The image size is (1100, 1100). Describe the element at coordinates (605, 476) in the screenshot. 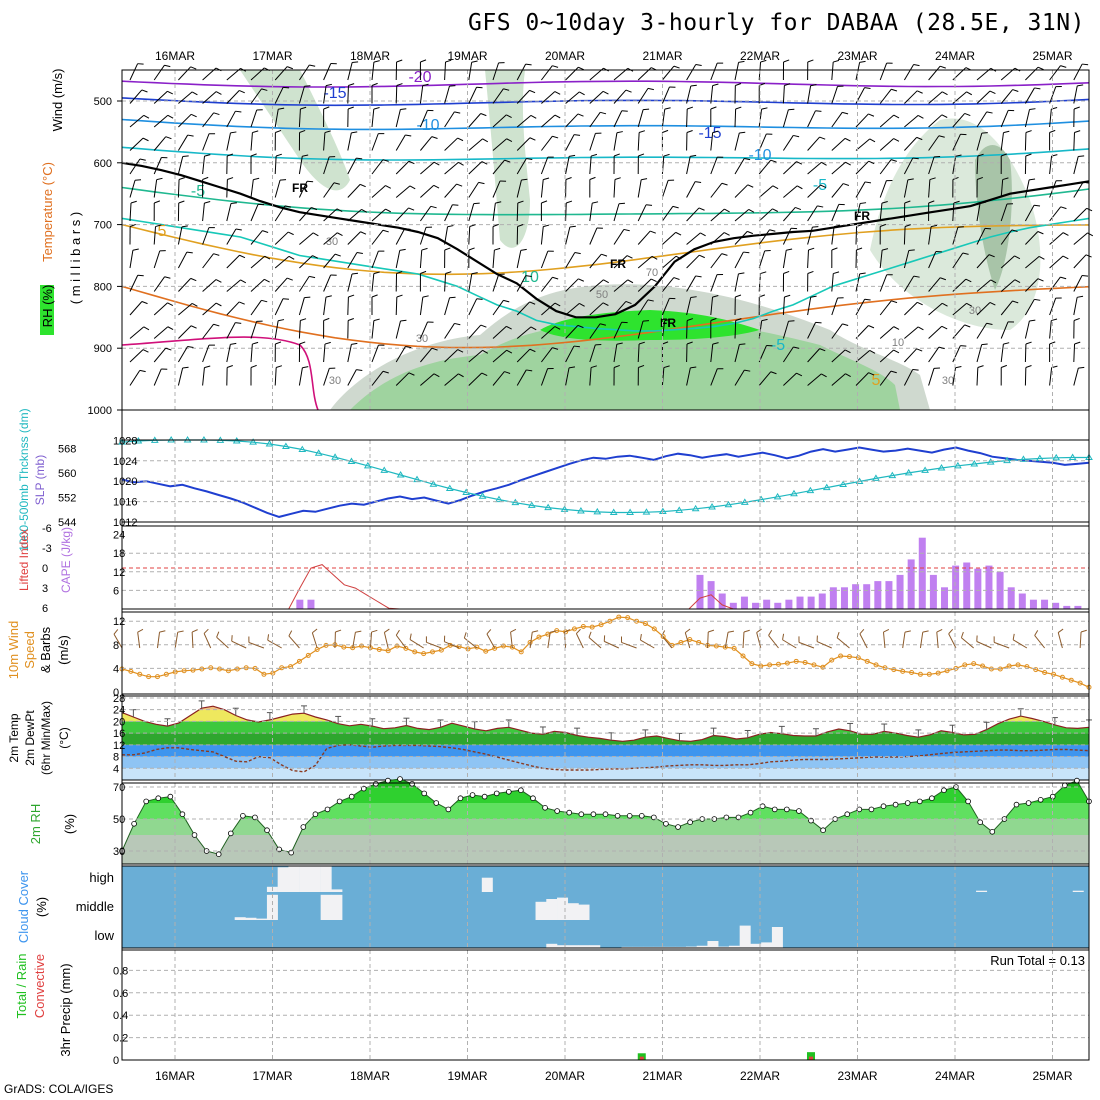

I see `thickness-line` at that location.